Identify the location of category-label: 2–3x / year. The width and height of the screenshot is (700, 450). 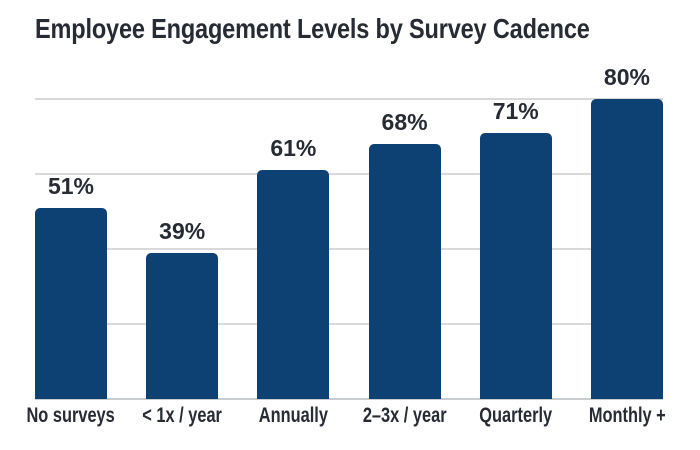
(404, 415).